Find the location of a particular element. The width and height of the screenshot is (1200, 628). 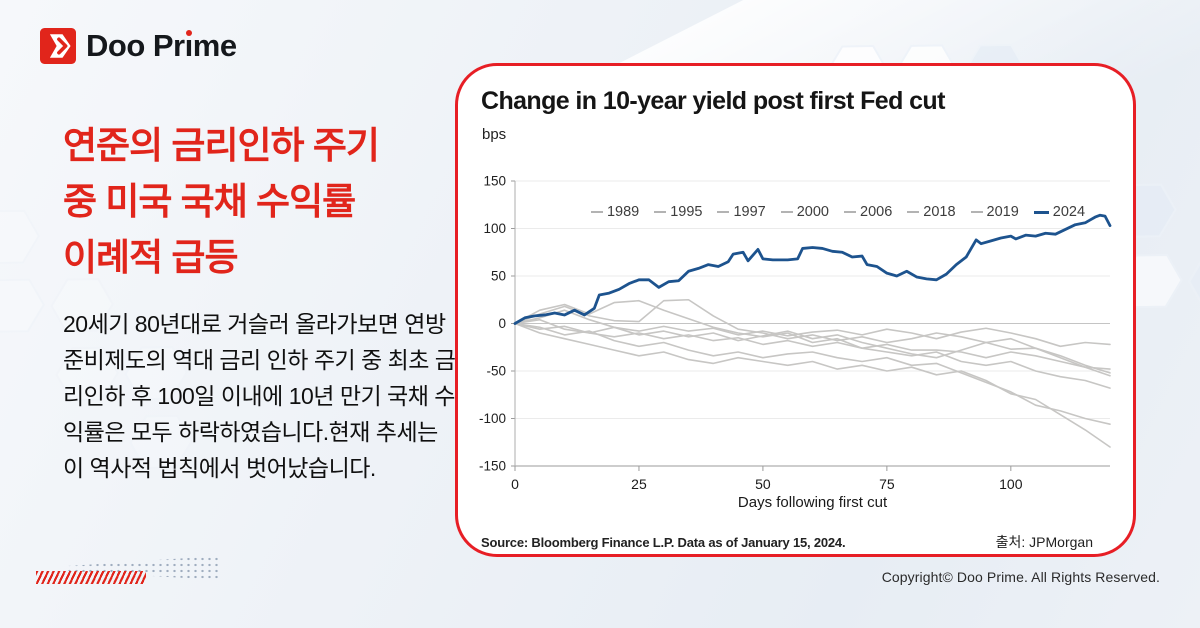

legend-label: 1995 is located at coordinates (686, 212).